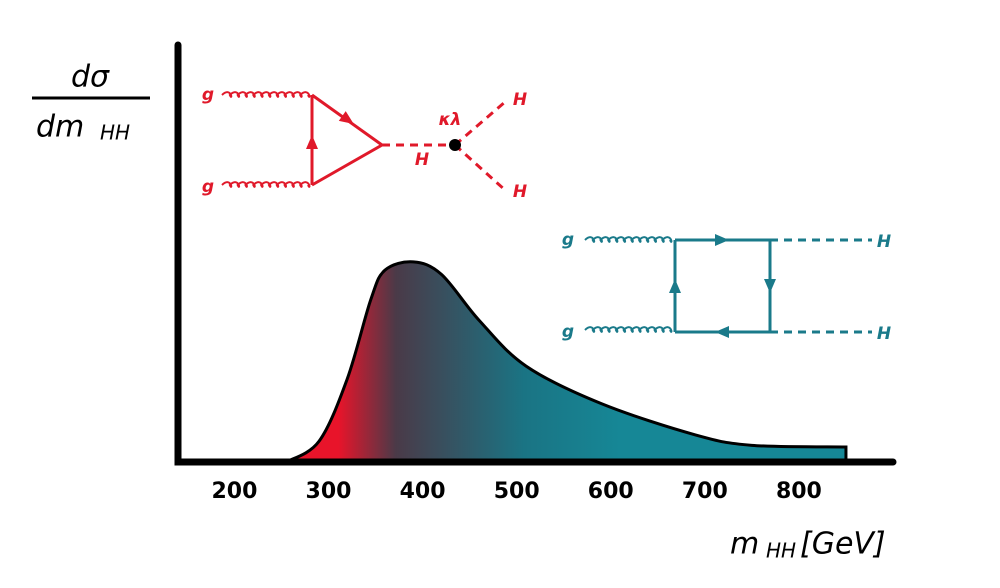 The height and width of the screenshot is (588, 1000). What do you see at coordinates (705, 491) in the screenshot?
I see `x-tick-label: 700` at bounding box center [705, 491].